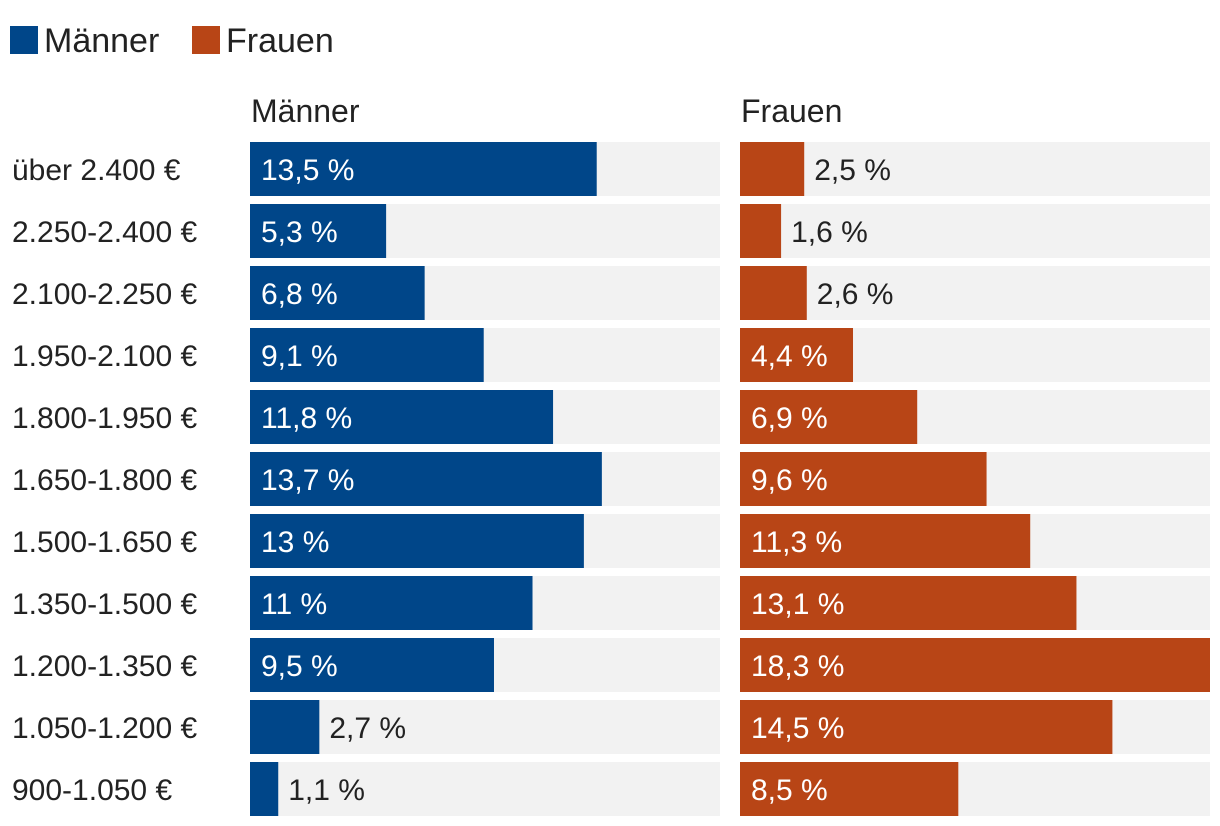  What do you see at coordinates (299, 356) in the screenshot?
I see `value-label-maenner-1-950-2-100: 9,1 %` at bounding box center [299, 356].